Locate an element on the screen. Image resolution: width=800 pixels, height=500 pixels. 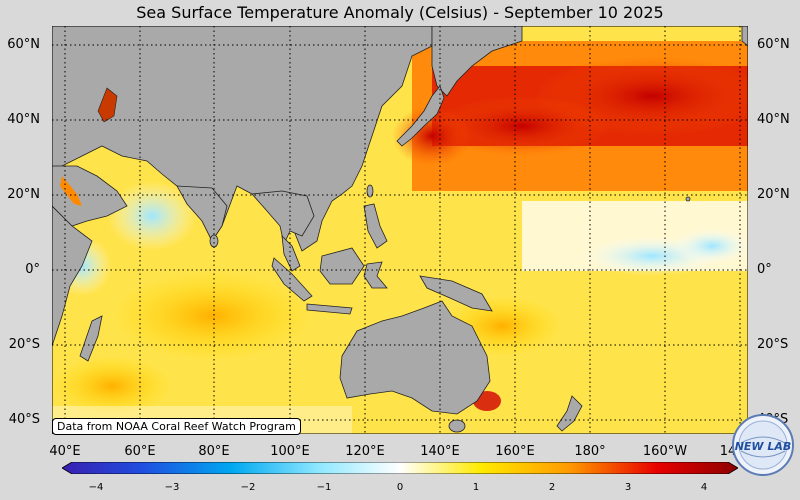
japan is located at coordinates (420, 116).